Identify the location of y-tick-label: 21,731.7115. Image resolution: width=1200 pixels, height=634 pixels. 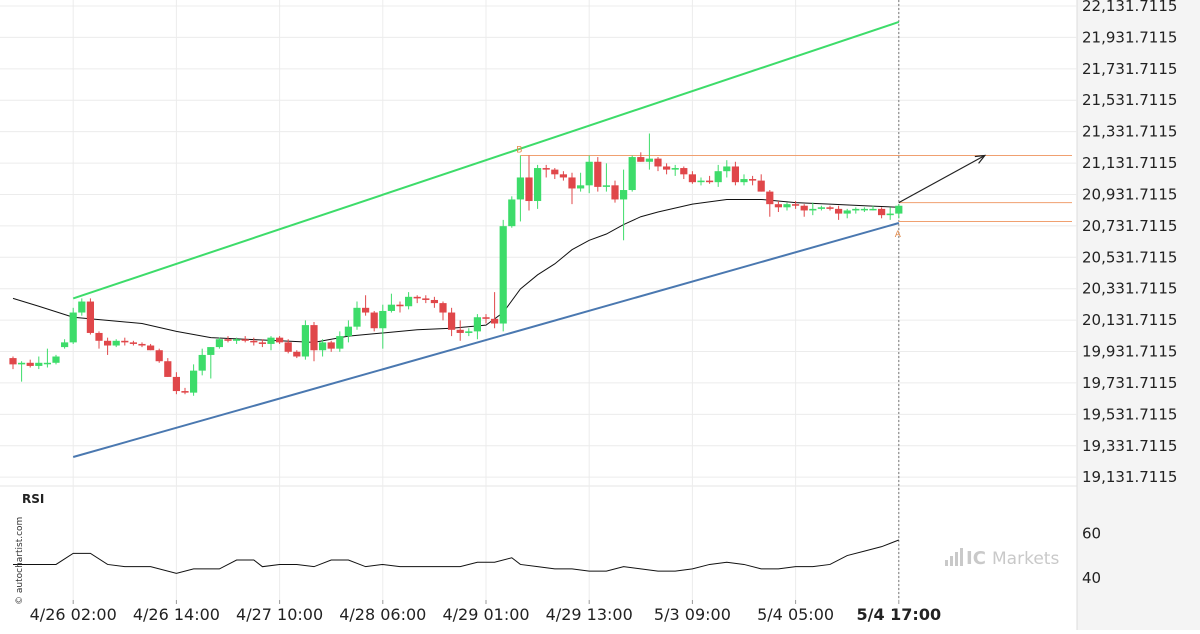
(1129, 69).